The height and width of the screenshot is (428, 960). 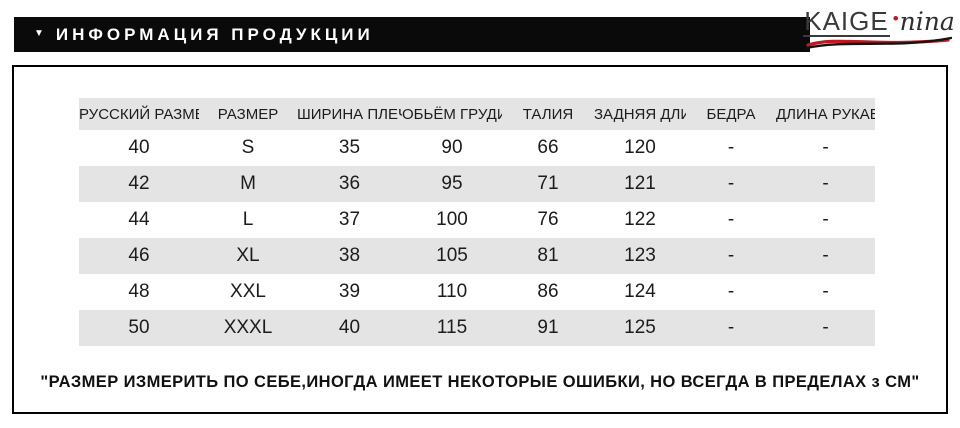 I want to click on header-cell: ШИРИНА ПЛЕЧИ, so click(x=349, y=114).